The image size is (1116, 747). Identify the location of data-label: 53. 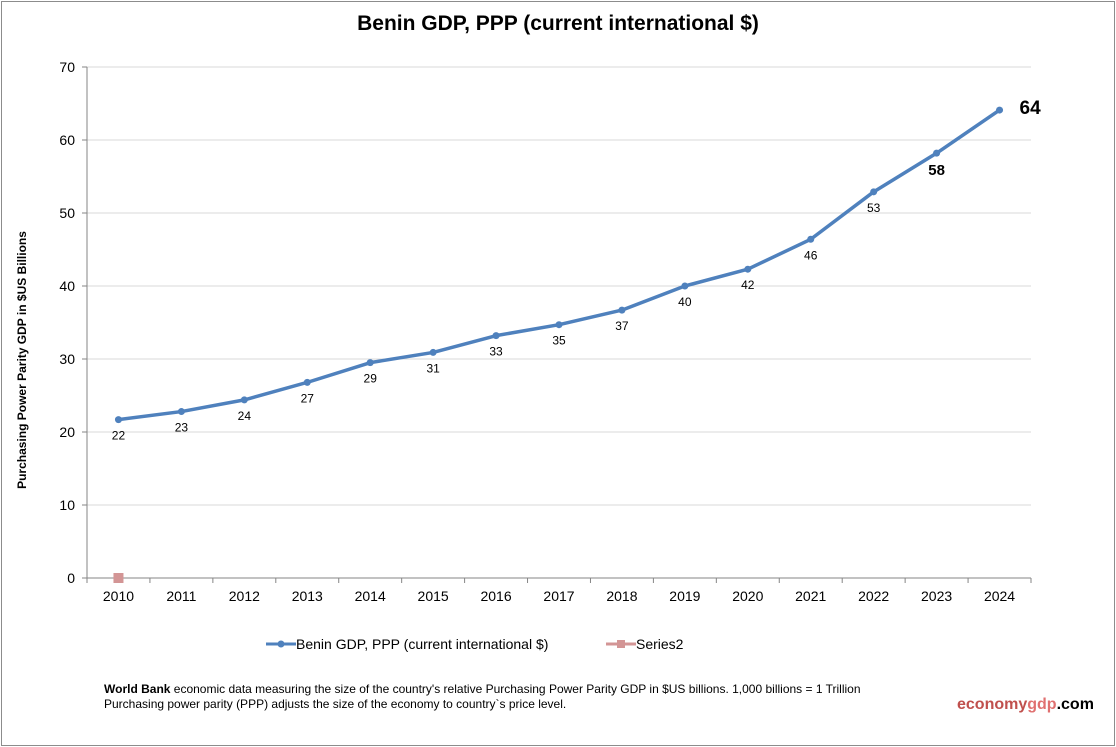
(874, 208).